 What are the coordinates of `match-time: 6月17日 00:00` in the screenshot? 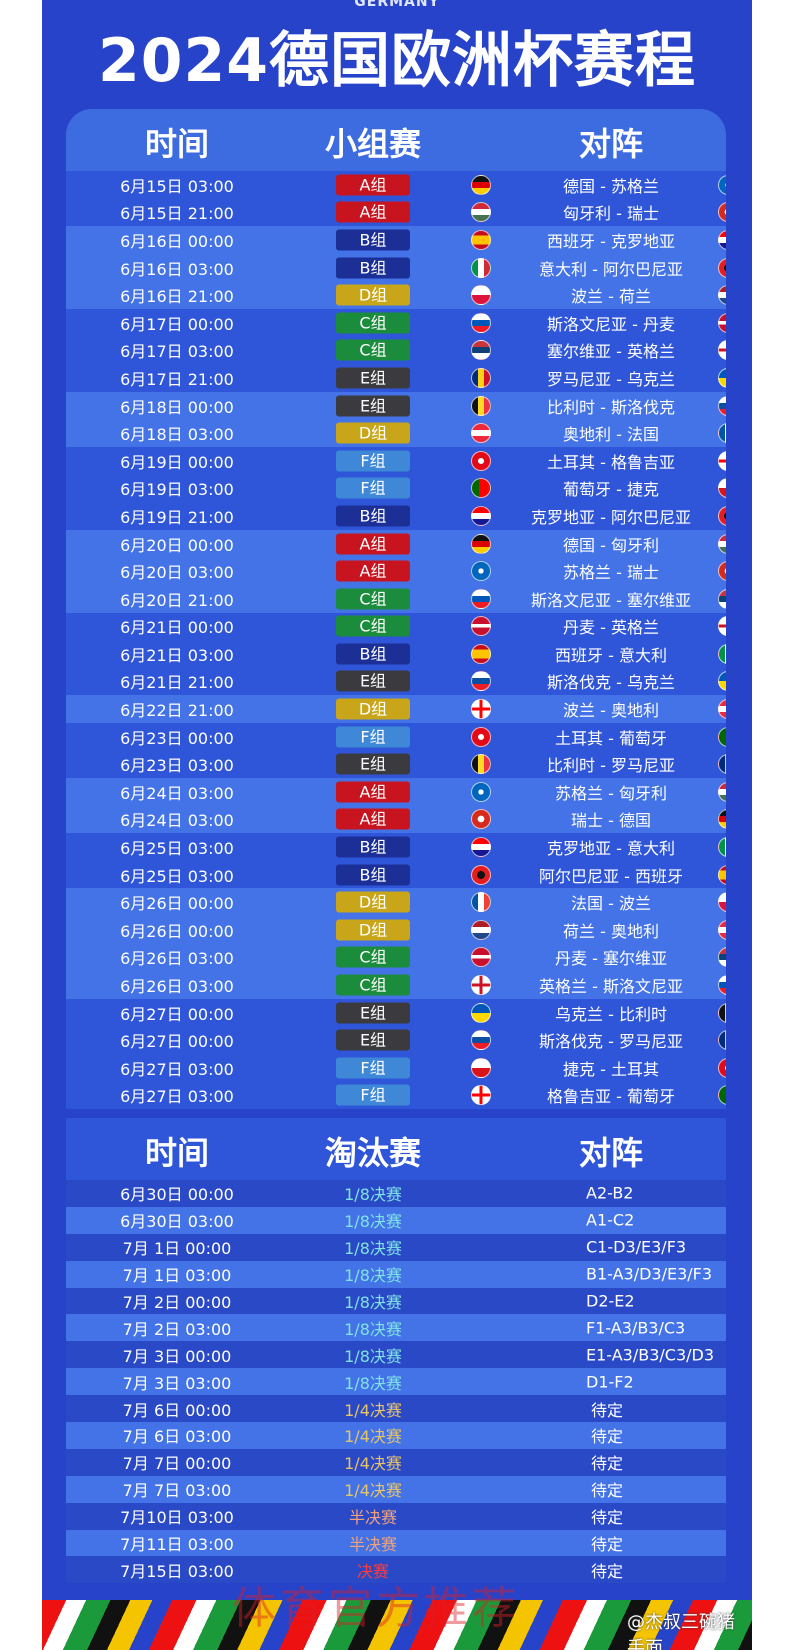 It's located at (177, 324).